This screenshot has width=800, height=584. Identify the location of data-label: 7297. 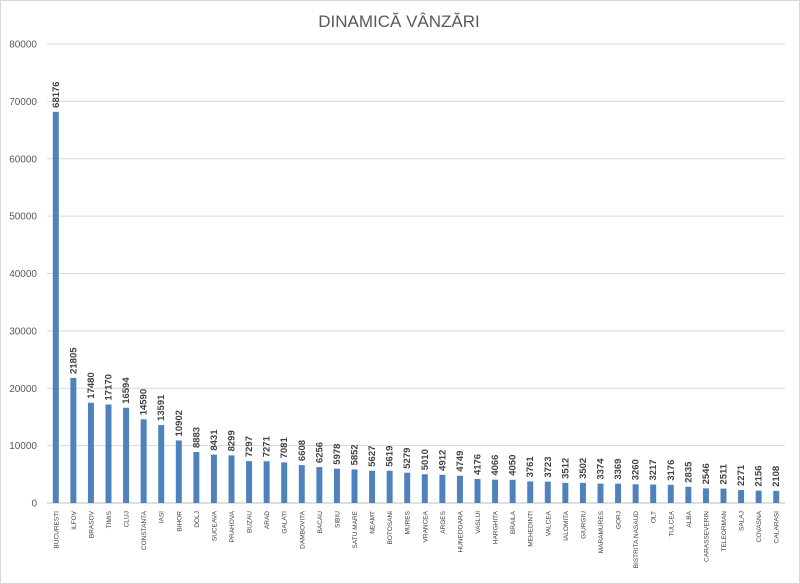
(249, 446).